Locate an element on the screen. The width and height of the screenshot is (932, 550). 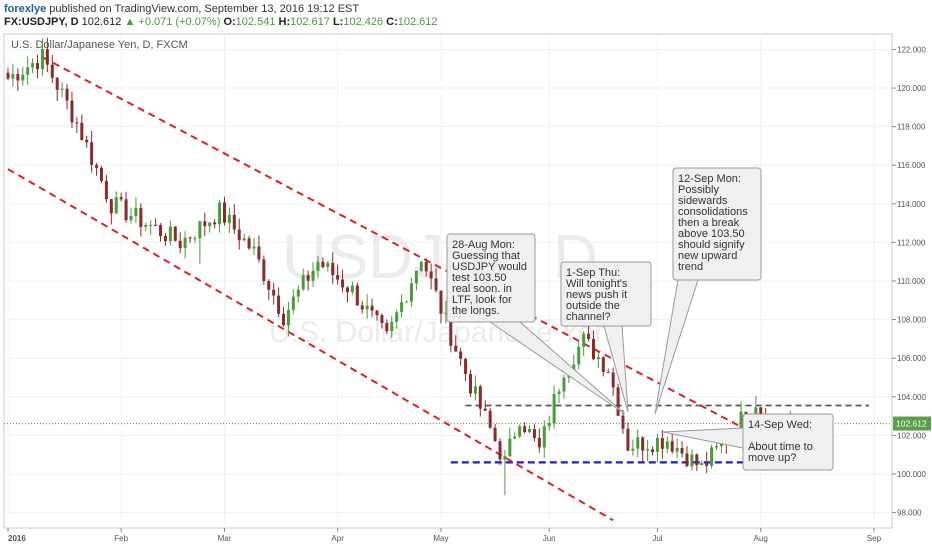
y-tick-label: 108.000 is located at coordinates (911, 320).